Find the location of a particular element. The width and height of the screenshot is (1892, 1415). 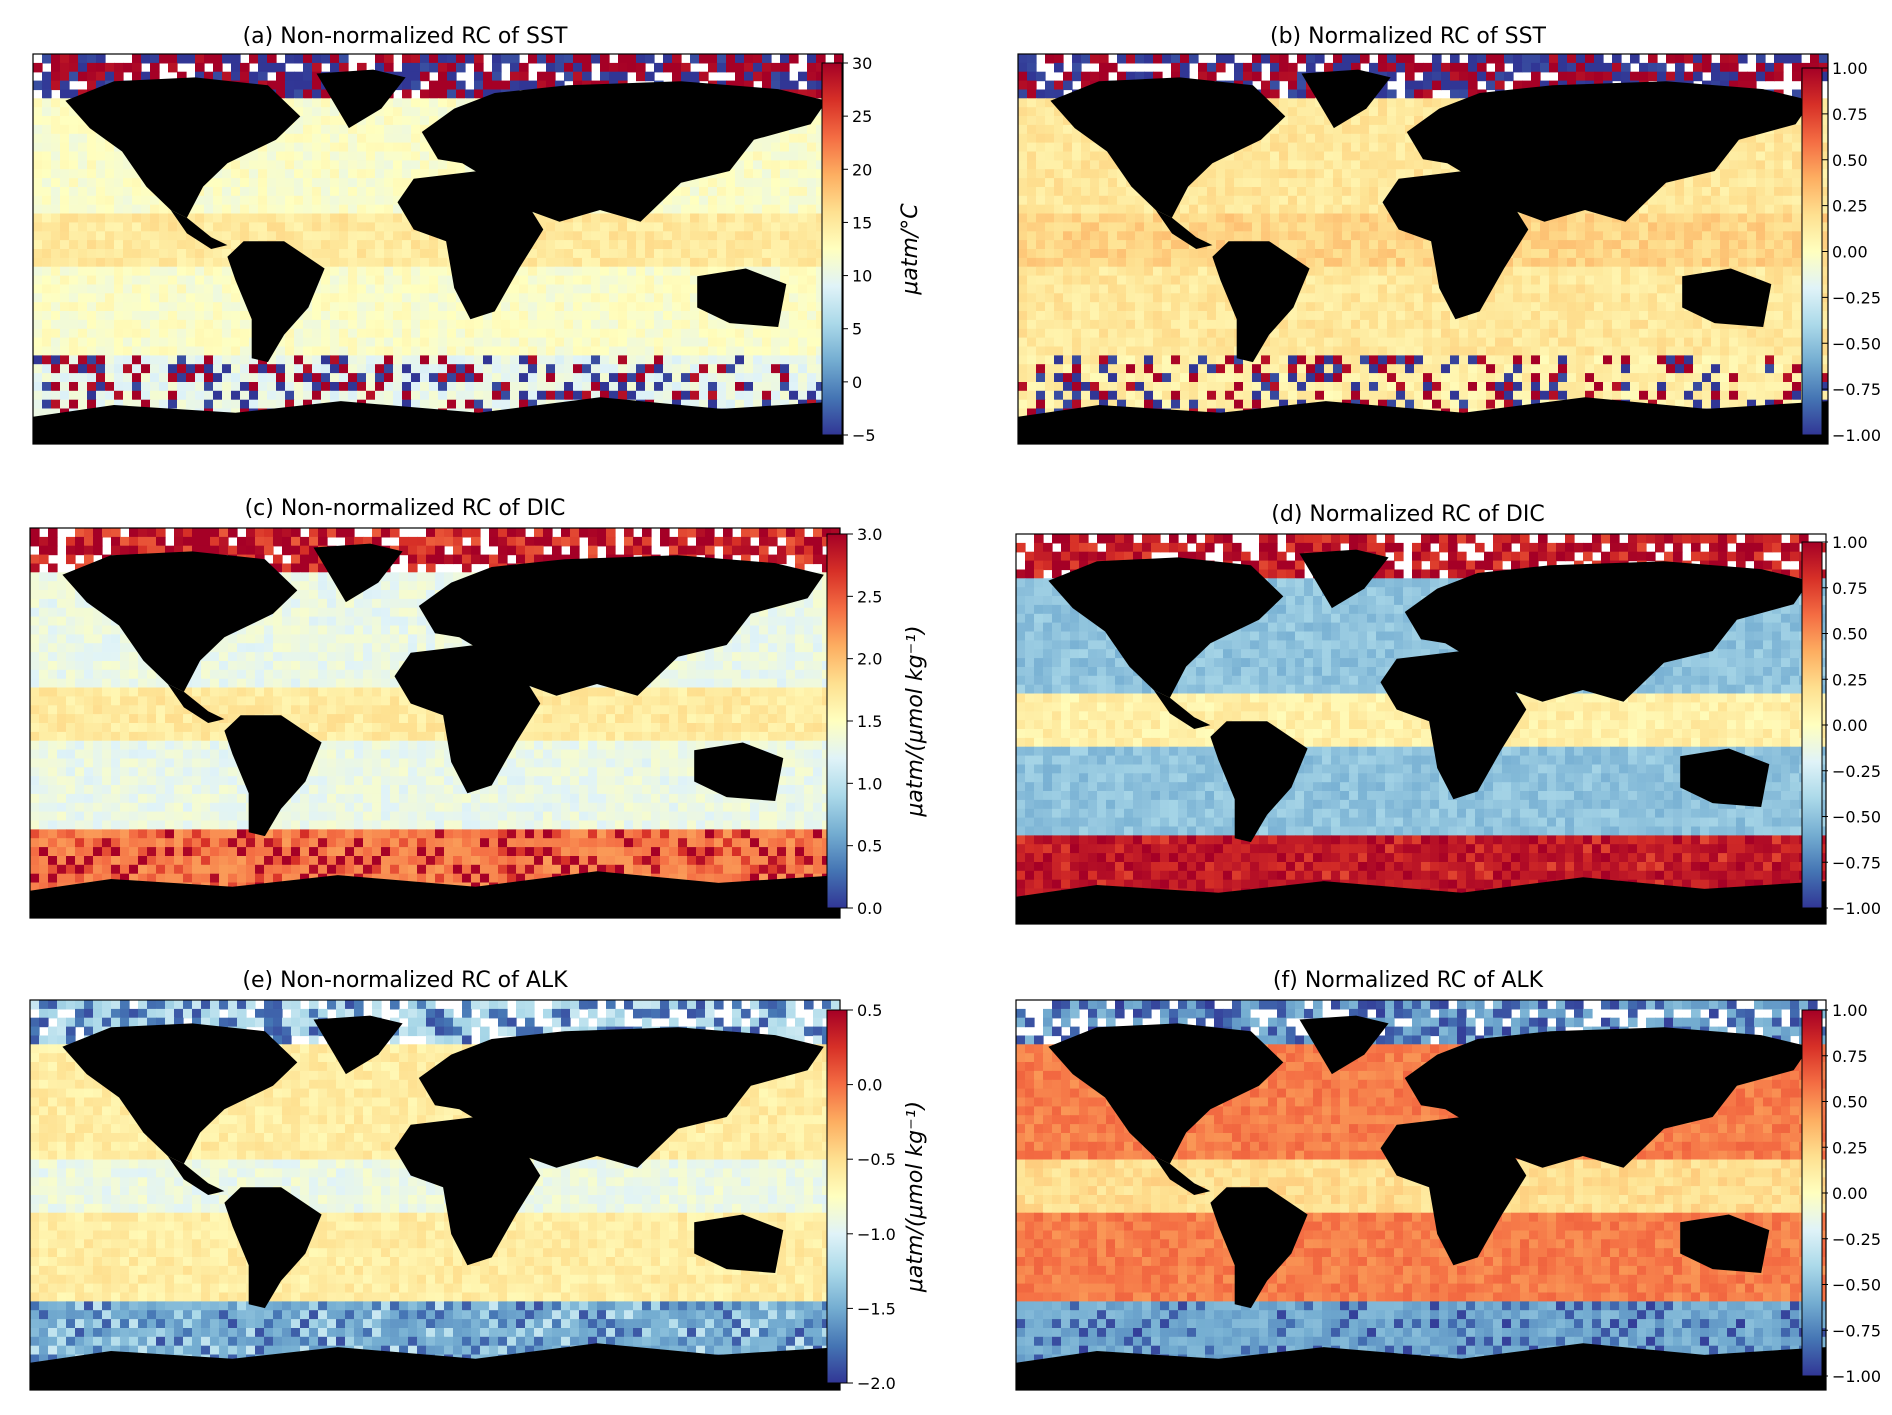

colorbar-tick-label: −2.0 is located at coordinates (876, 1383).